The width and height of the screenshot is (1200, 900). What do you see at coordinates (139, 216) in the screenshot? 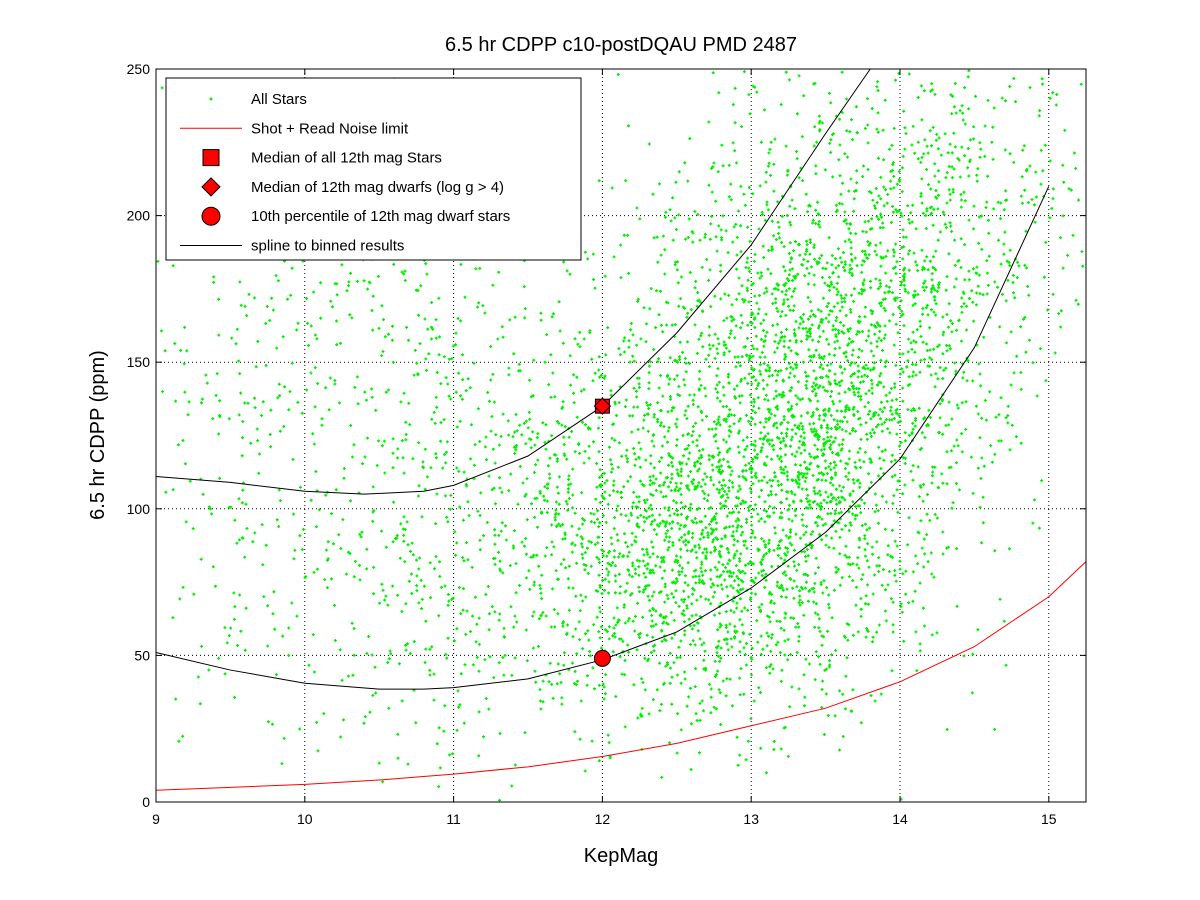
I see `y-tick-label: 200` at bounding box center [139, 216].